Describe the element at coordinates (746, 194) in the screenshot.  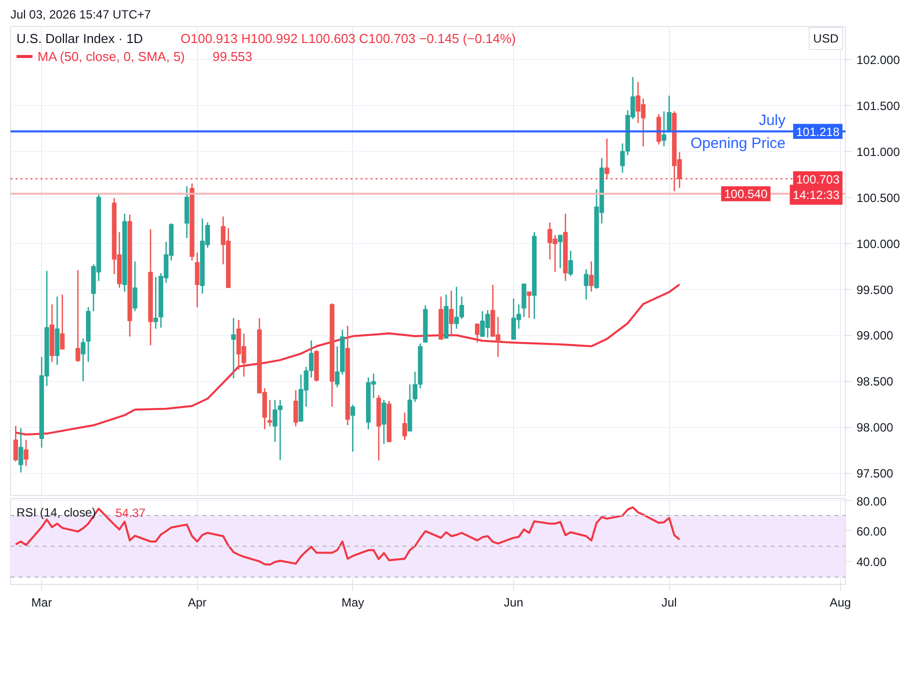
I see `ref-line-label: 100.540` at that location.